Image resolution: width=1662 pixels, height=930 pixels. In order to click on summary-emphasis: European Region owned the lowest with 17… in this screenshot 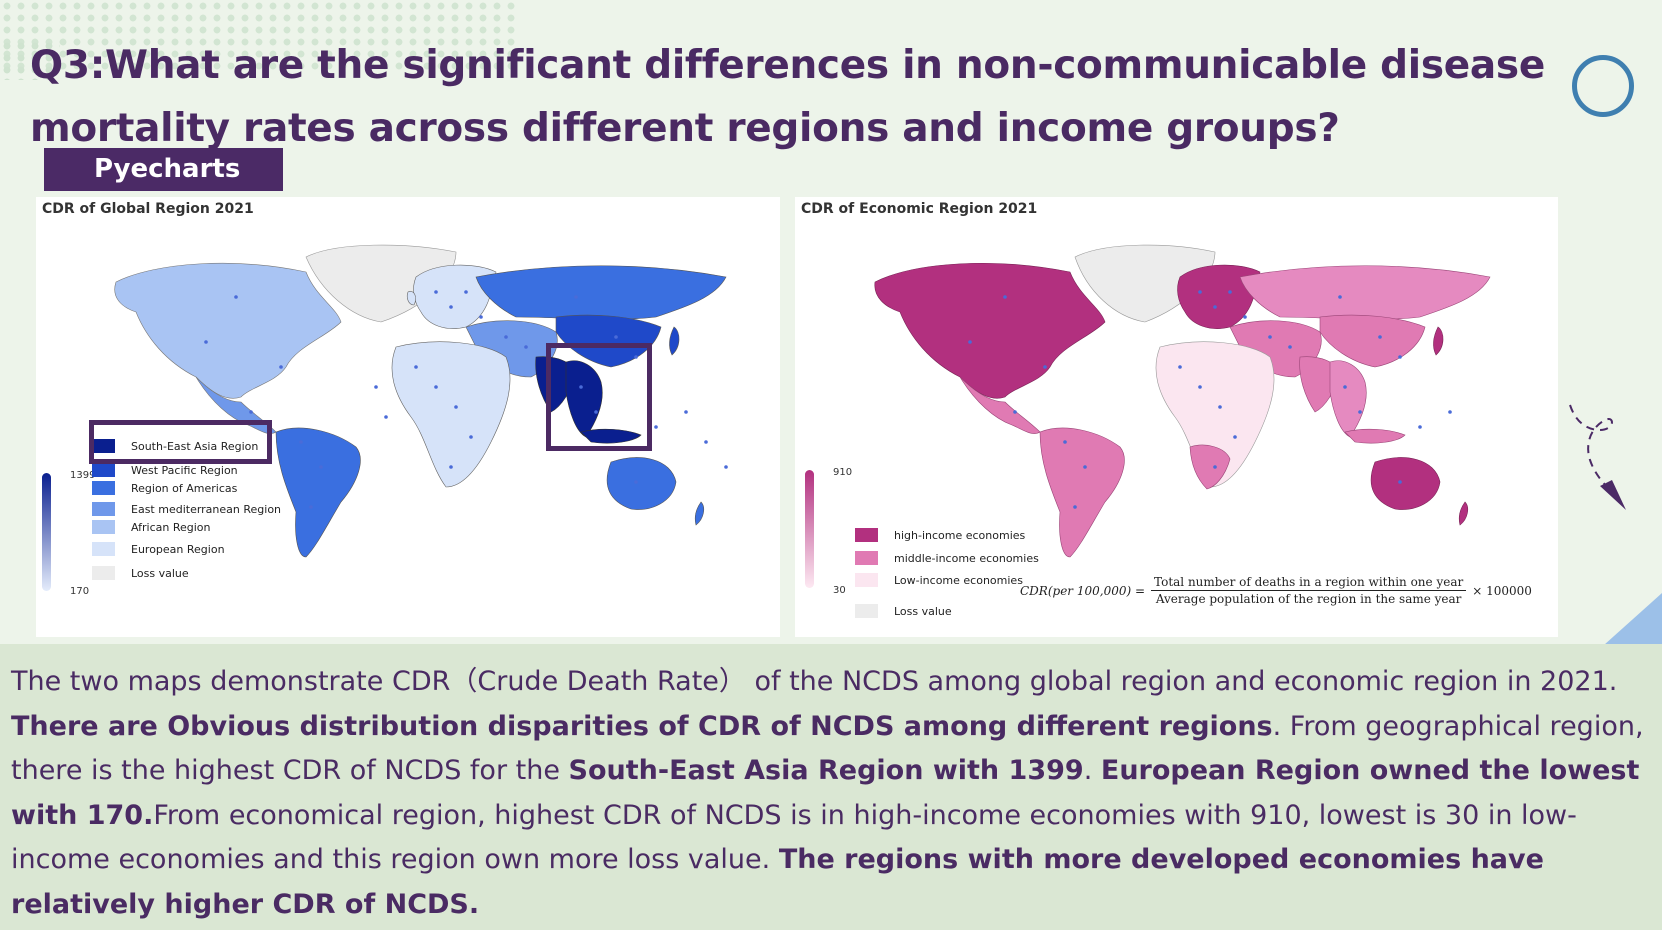, I will do `click(825, 793)`.